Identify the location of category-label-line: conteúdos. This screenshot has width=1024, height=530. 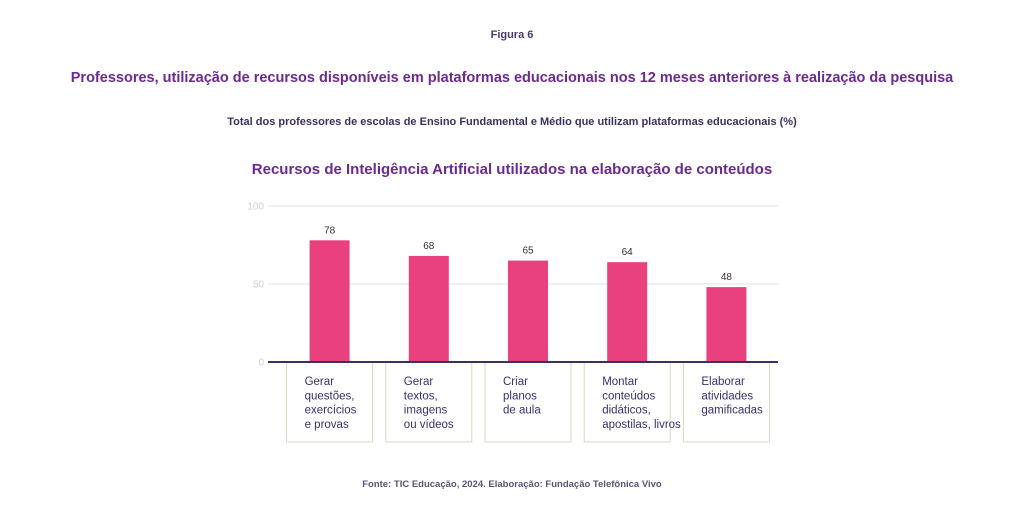
(628, 396).